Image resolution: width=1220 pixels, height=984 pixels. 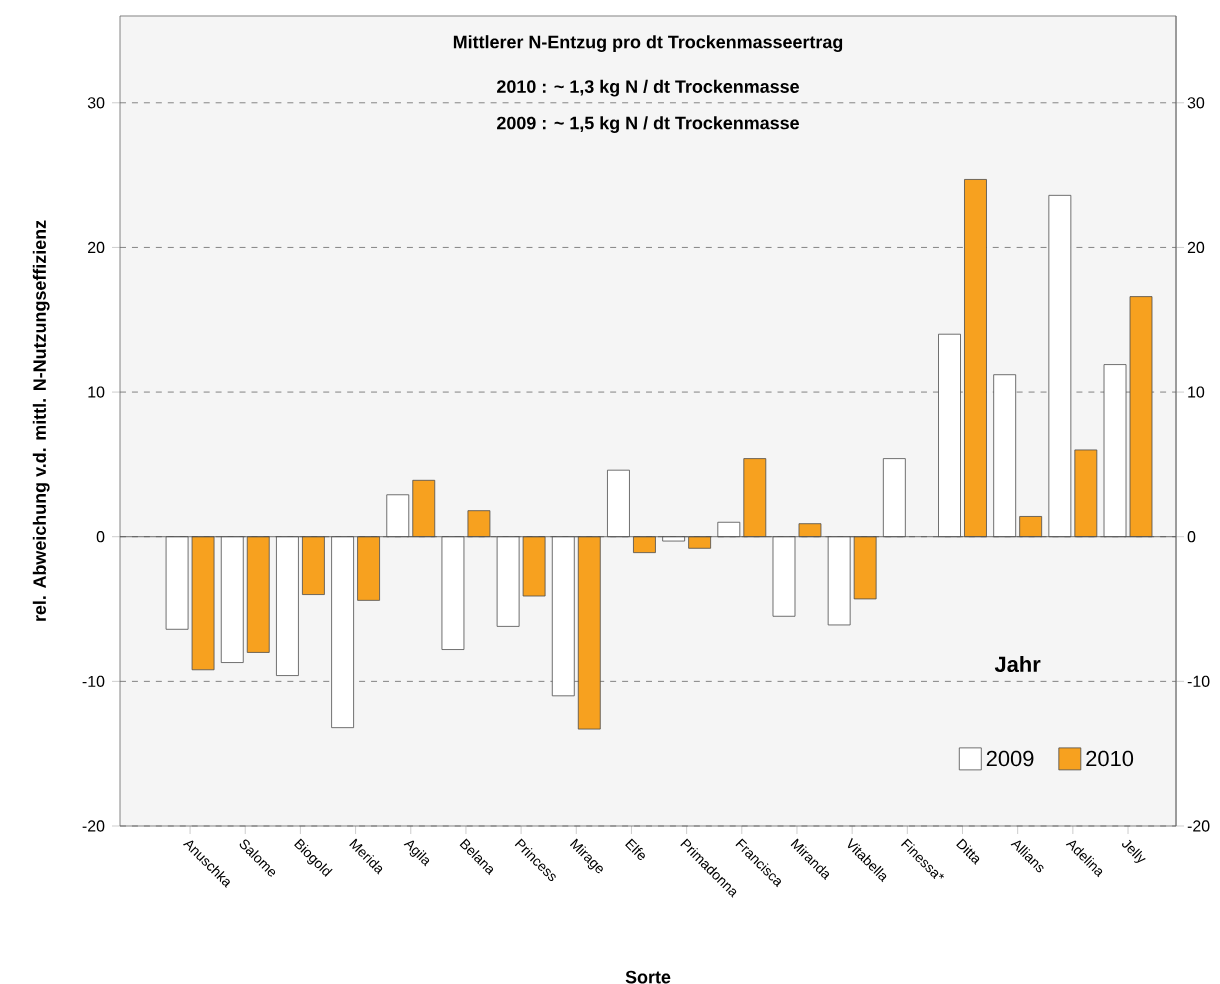 I want to click on text: Mittlerer N-Entzug pro dt Trockenmasseertrag, so click(x=648, y=43).